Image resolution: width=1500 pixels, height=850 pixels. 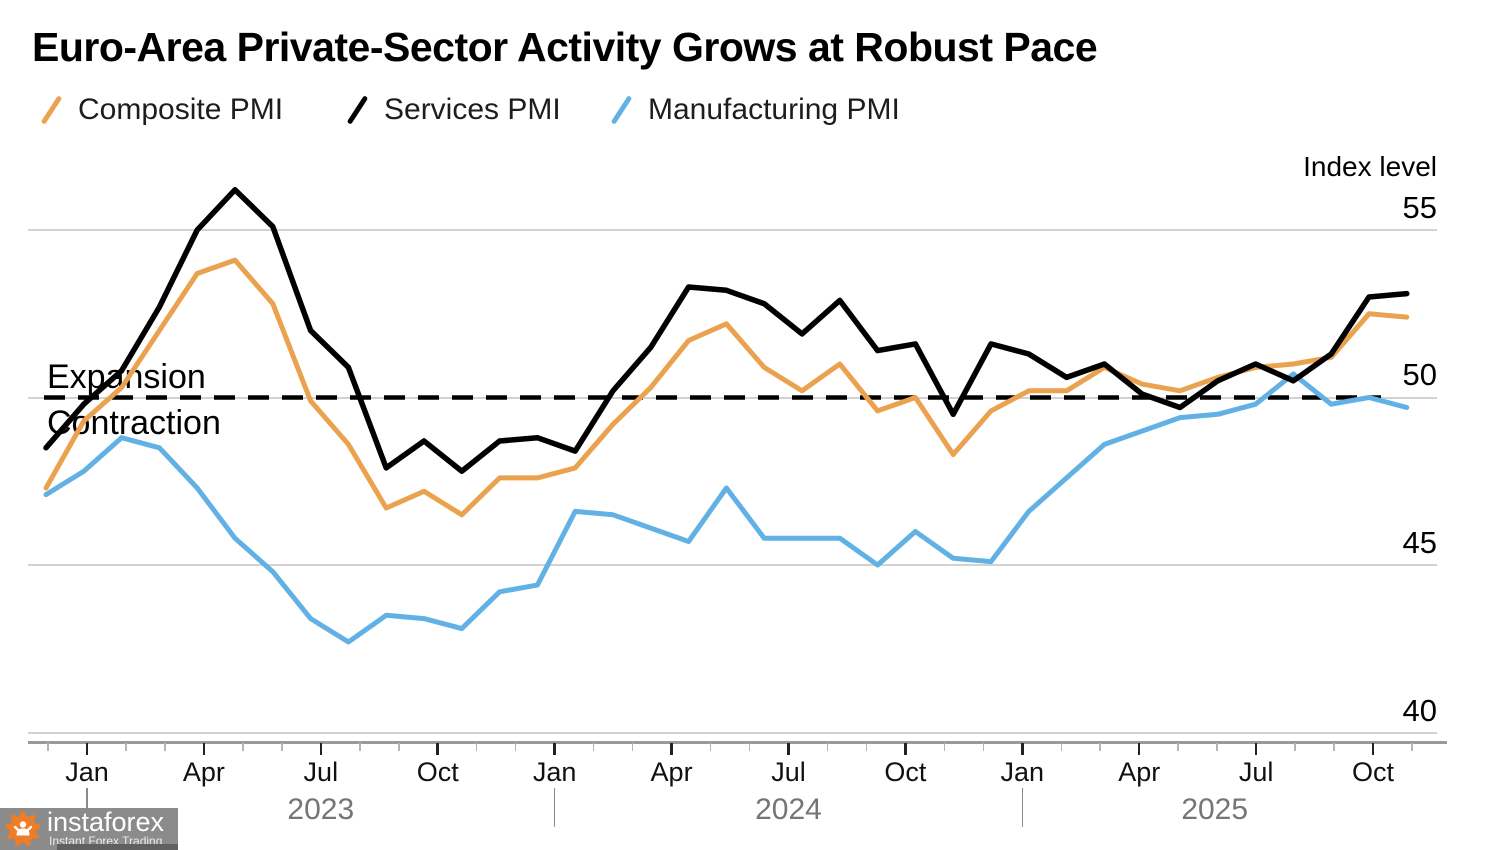 What do you see at coordinates (1419, 374) in the screenshot?
I see `y-tick-label-50: 50` at bounding box center [1419, 374].